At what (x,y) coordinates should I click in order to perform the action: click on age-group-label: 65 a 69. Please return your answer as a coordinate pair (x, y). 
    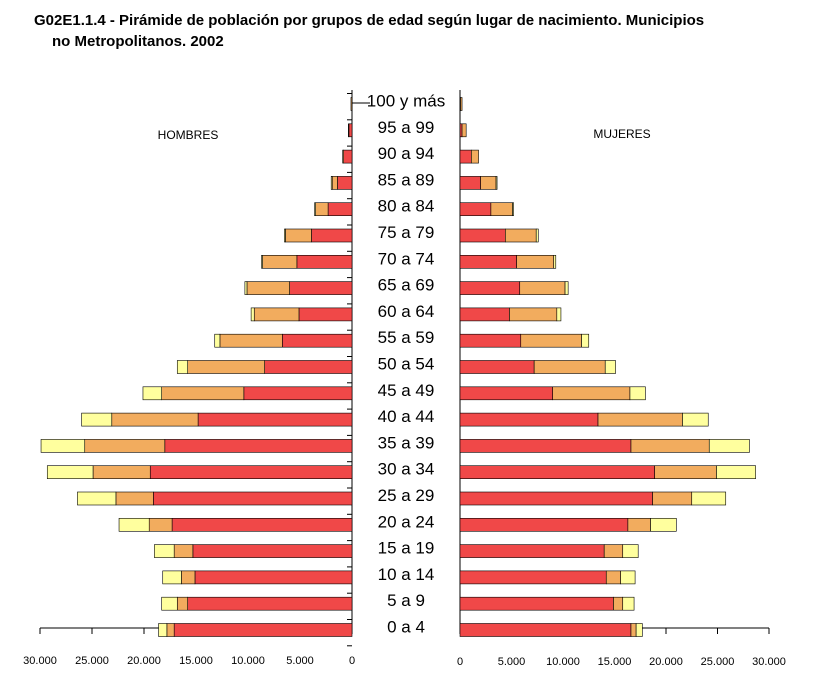
    Looking at the image, I should click on (406, 285).